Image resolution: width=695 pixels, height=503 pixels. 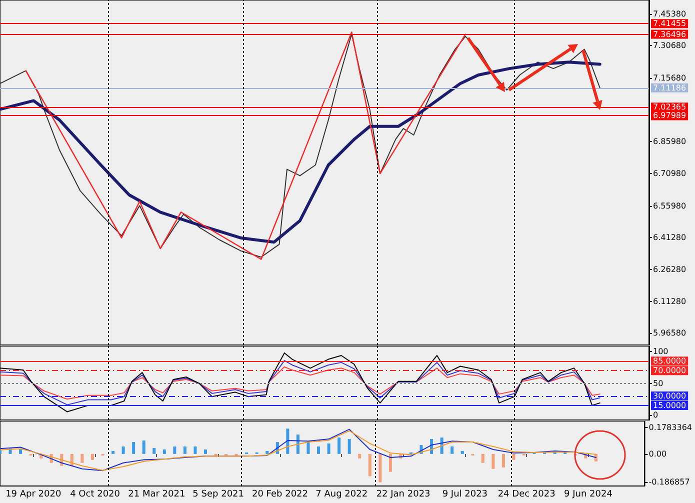 What do you see at coordinates (669, 107) in the screenshot?
I see `ref-line-label: 7.02365` at bounding box center [669, 107].